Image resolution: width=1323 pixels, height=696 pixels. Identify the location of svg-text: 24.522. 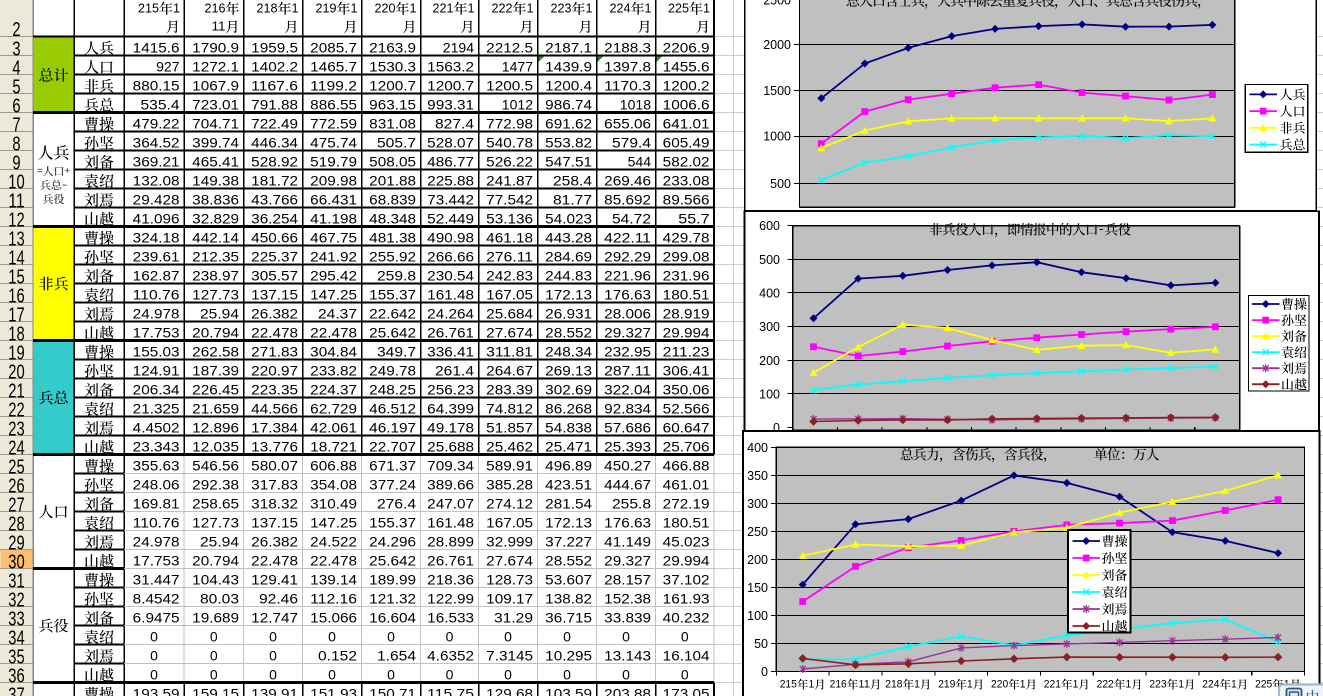
(333, 542).